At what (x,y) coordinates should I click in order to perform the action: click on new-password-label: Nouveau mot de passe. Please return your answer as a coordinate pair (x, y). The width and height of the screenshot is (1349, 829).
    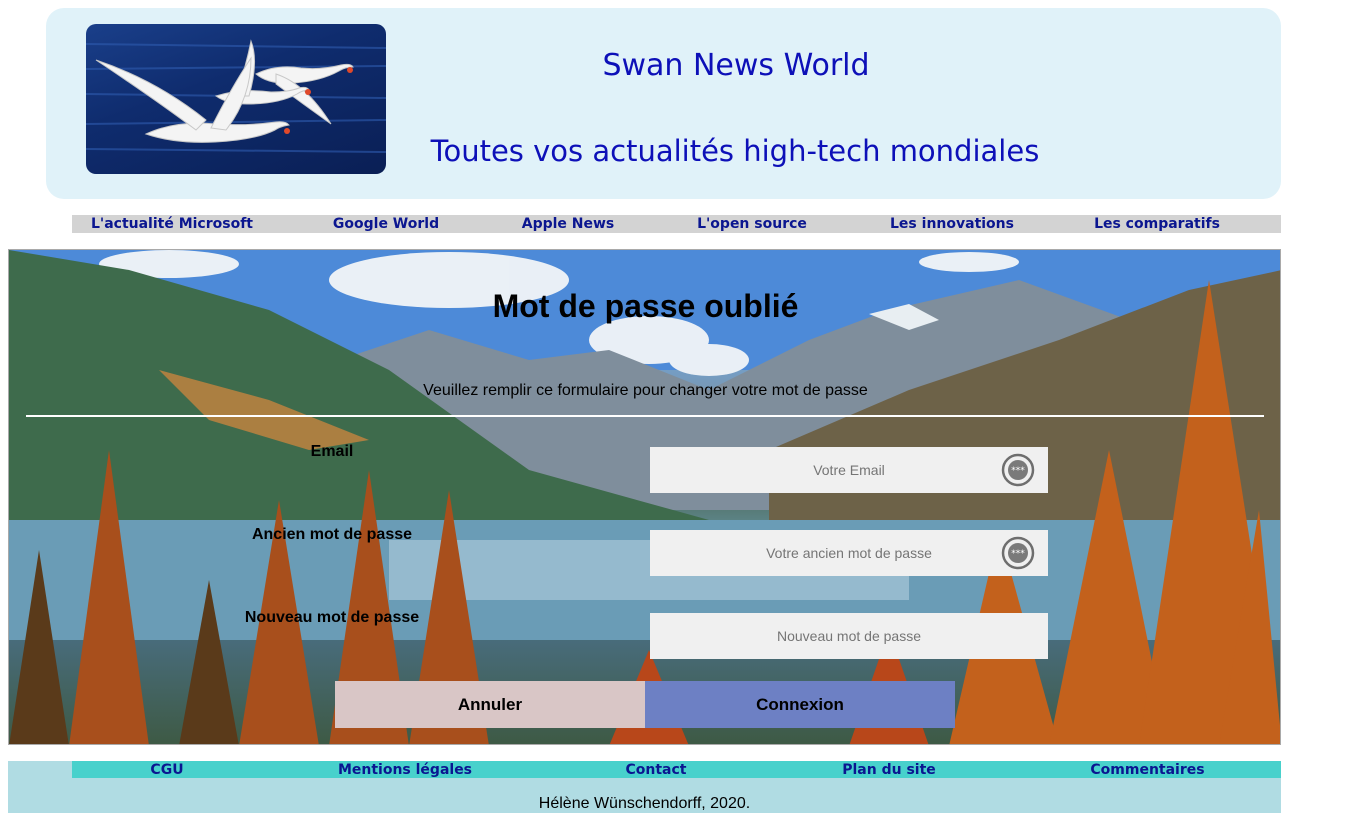
    Looking at the image, I should click on (332, 617).